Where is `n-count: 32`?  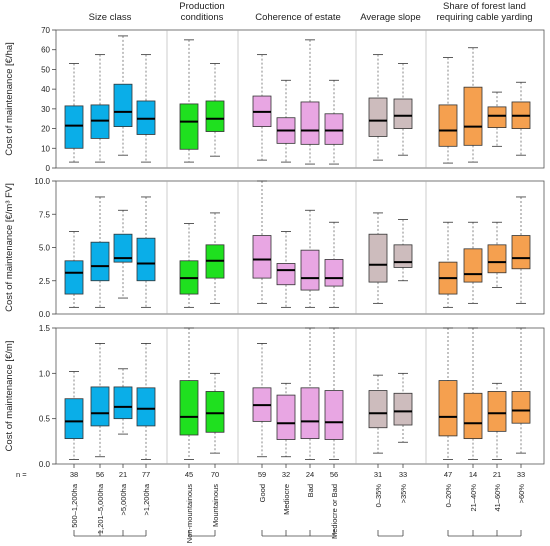
n-count: 32 is located at coordinates (286, 474).